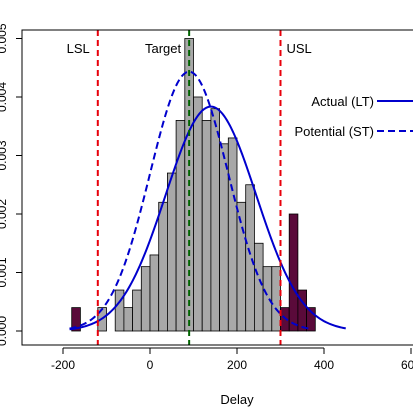 The width and height of the screenshot is (413, 413). I want to click on spec-line-label-0: LSL, so click(78, 48).